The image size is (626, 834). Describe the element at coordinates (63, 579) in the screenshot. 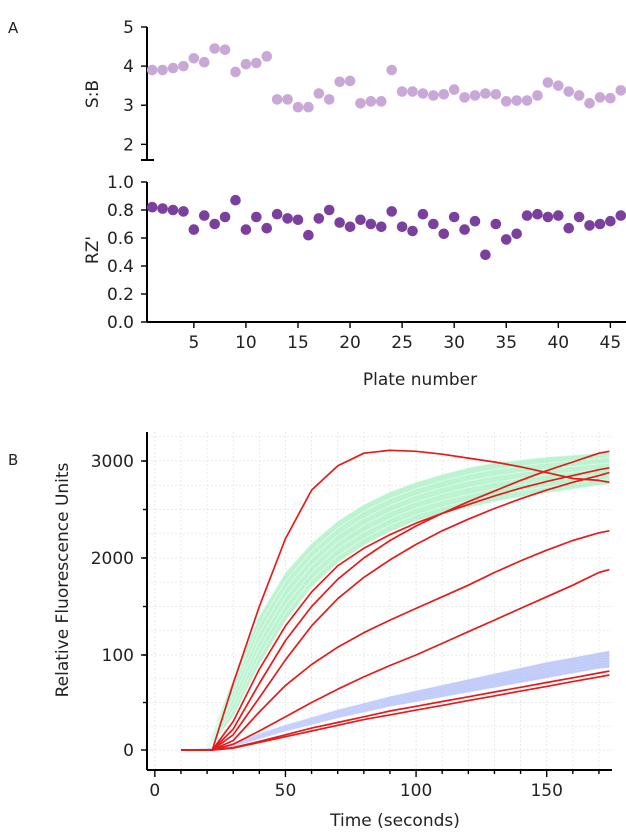

I see `panel-b-ylabel: Relative Fluorescence Units` at that location.